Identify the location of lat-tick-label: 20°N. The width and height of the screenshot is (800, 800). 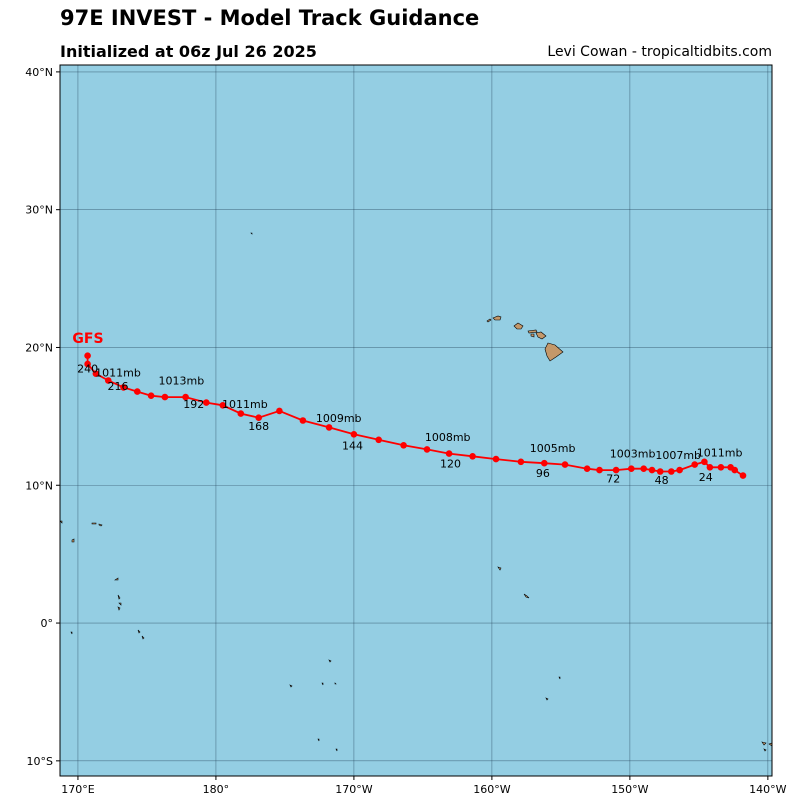
(39, 347).